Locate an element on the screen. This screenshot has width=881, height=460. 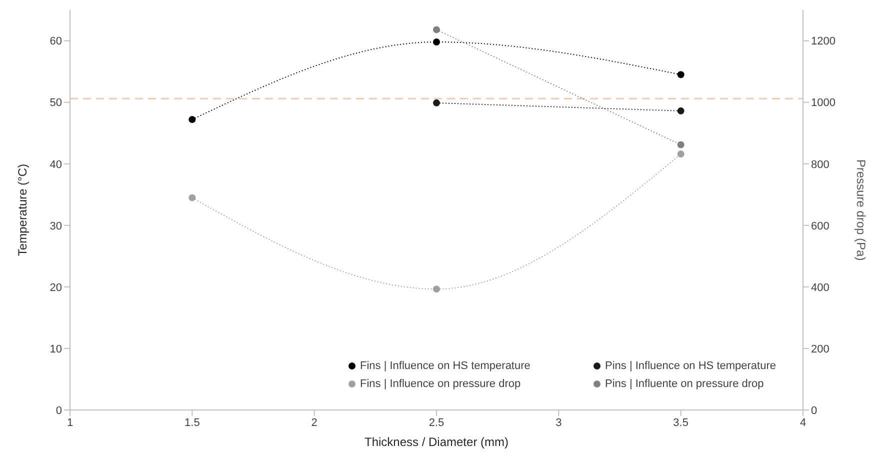
x-axis-title: Thickness / Diameter (mm) is located at coordinates (436, 442).